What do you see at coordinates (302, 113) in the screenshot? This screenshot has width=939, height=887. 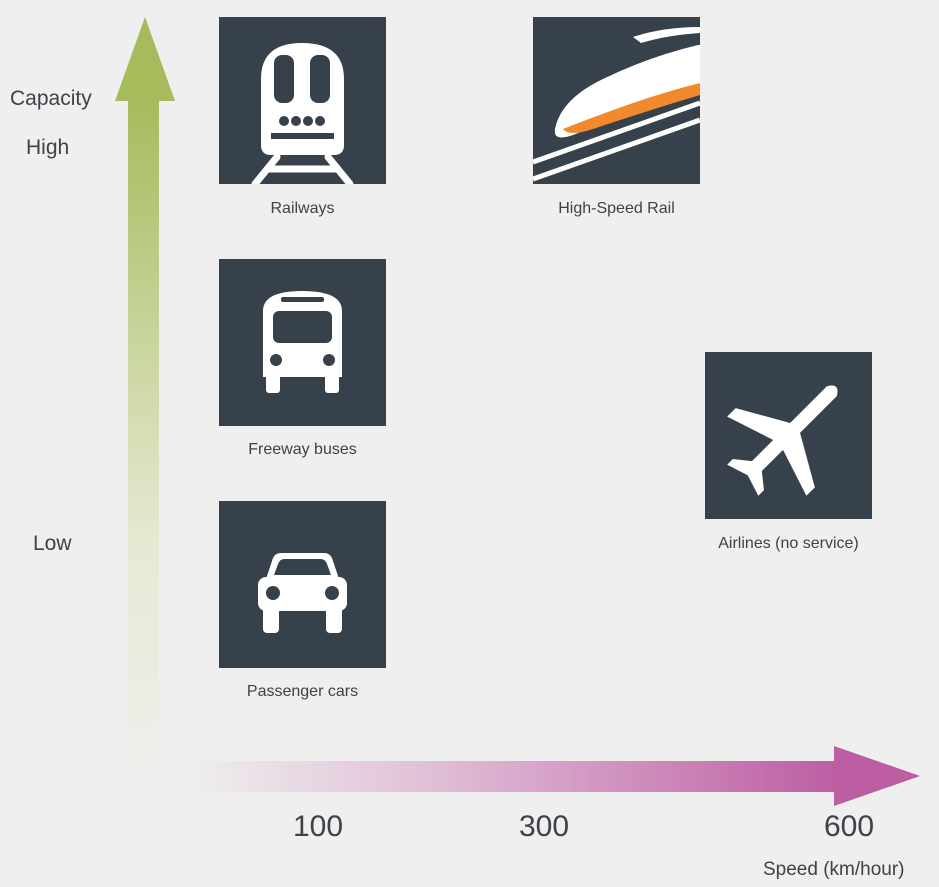 I see `train-icon` at bounding box center [302, 113].